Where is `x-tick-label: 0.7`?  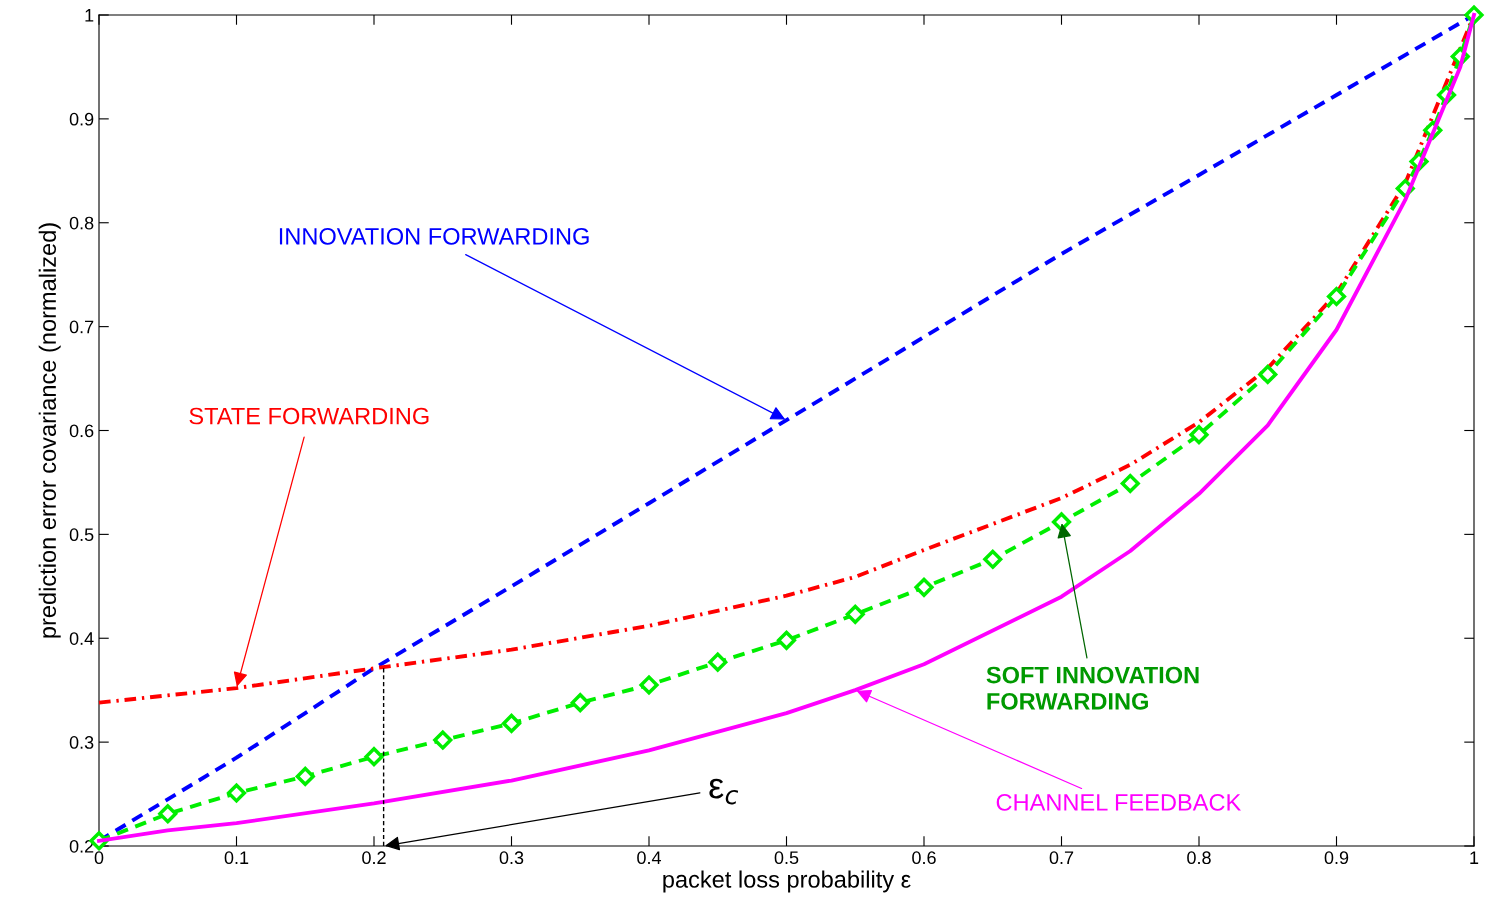
x-tick-label: 0.7 is located at coordinates (1061, 858).